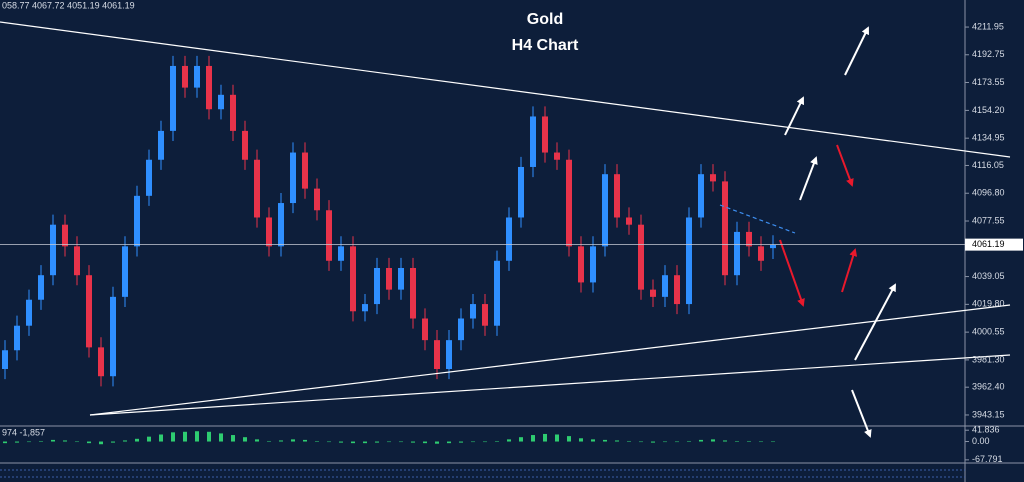  I want to click on y-tick-label: 0.00, so click(981, 441).